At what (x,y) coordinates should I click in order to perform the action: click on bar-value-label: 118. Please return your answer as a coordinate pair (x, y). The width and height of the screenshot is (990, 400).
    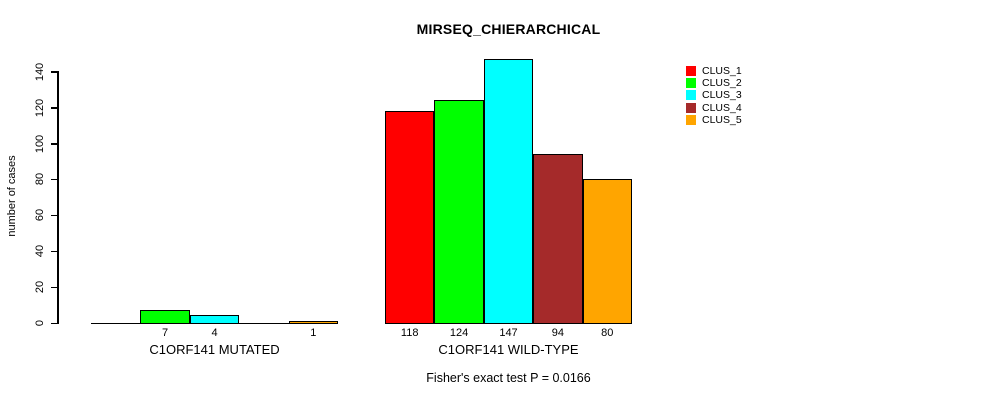
    Looking at the image, I should click on (409, 333).